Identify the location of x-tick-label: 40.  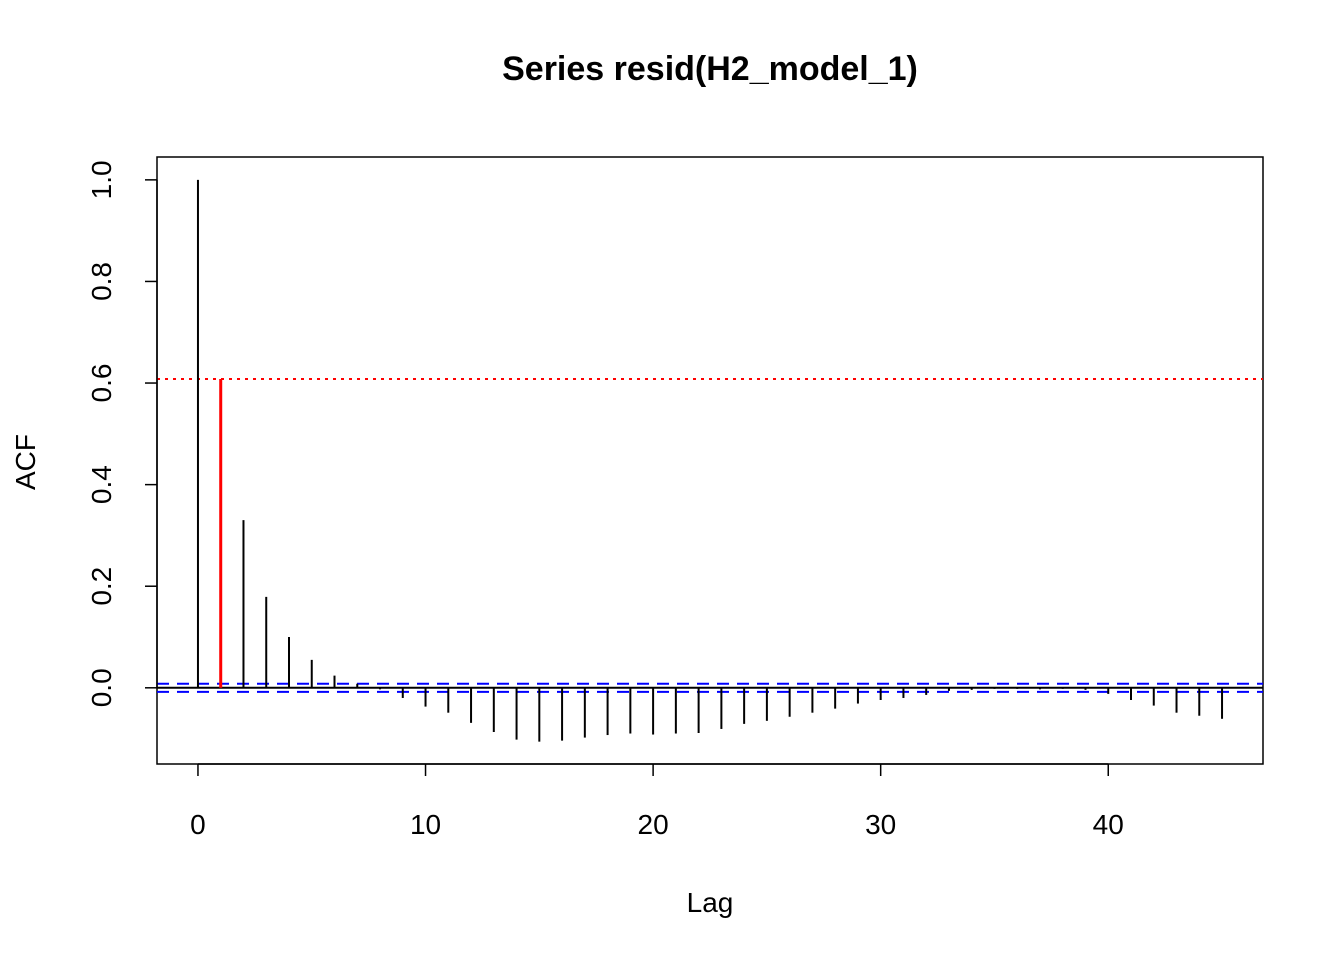
(1108, 824).